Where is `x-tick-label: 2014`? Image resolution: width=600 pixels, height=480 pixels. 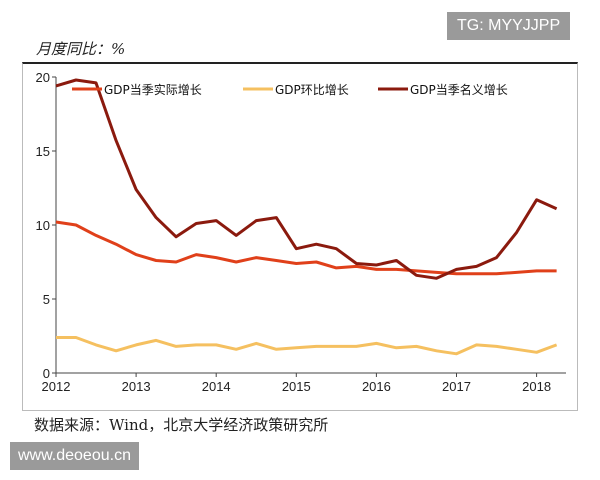 x-tick-label: 2014 is located at coordinates (216, 386).